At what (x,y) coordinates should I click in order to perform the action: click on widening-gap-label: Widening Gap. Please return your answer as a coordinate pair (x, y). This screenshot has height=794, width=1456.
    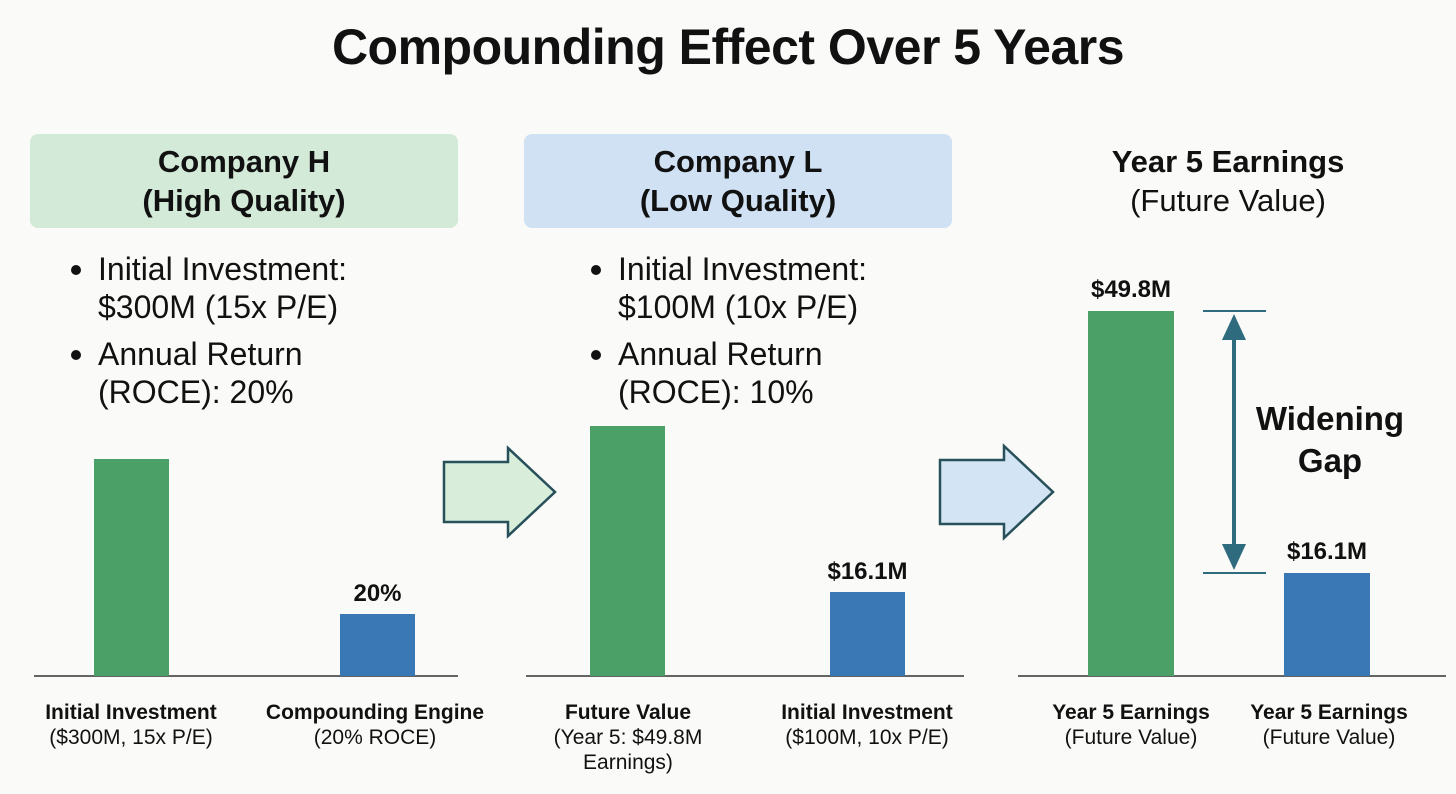
    Looking at the image, I should click on (1330, 440).